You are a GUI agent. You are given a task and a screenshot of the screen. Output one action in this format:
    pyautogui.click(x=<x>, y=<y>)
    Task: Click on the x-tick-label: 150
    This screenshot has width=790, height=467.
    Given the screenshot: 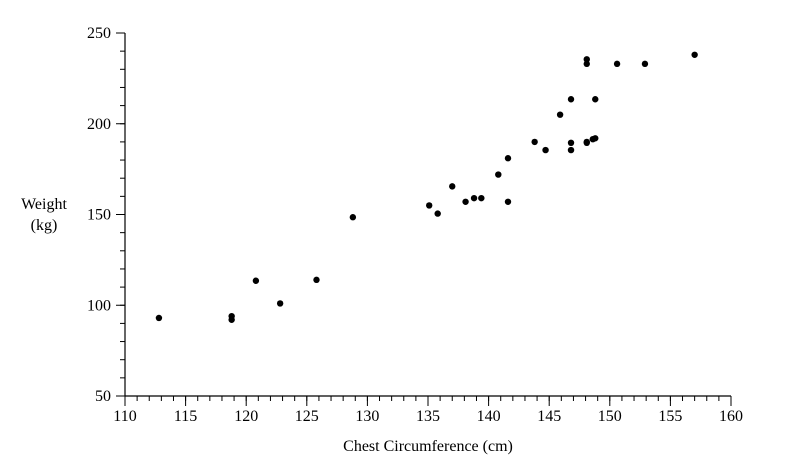 What is the action you would take?
    pyautogui.click(x=610, y=416)
    